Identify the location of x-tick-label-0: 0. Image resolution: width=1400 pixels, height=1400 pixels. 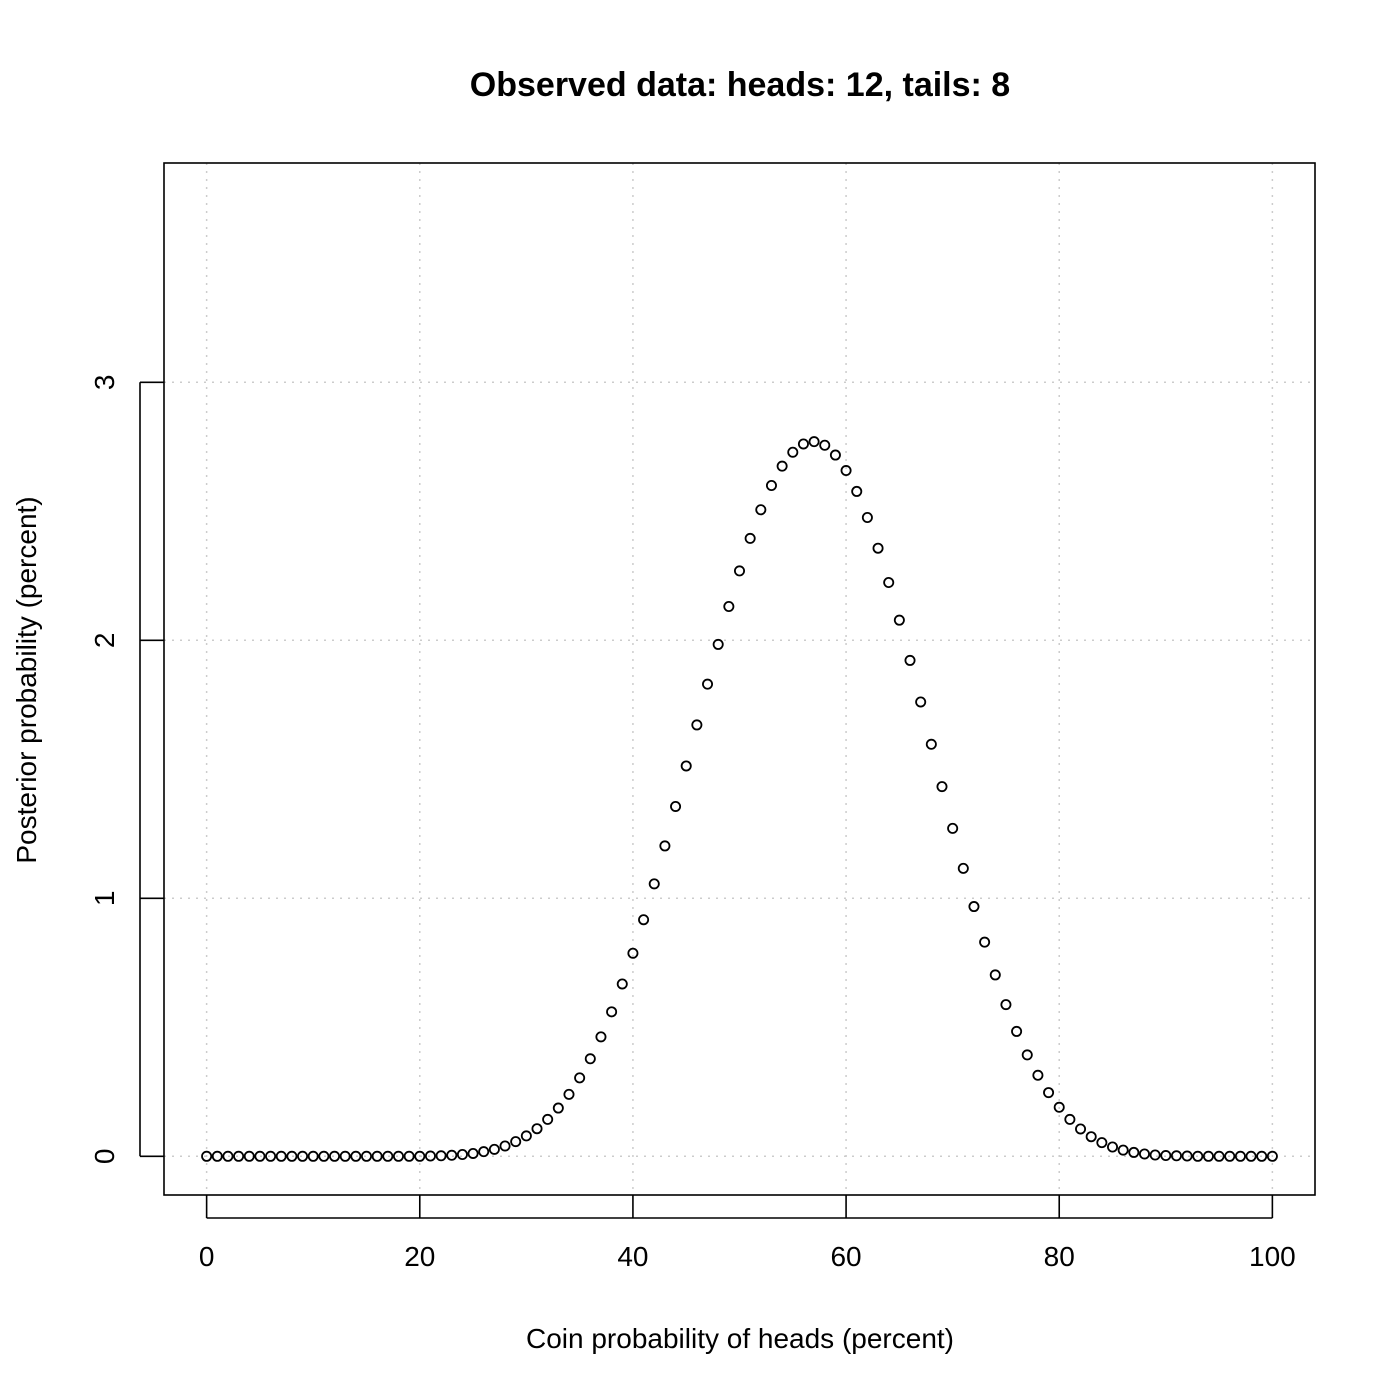
(207, 1256).